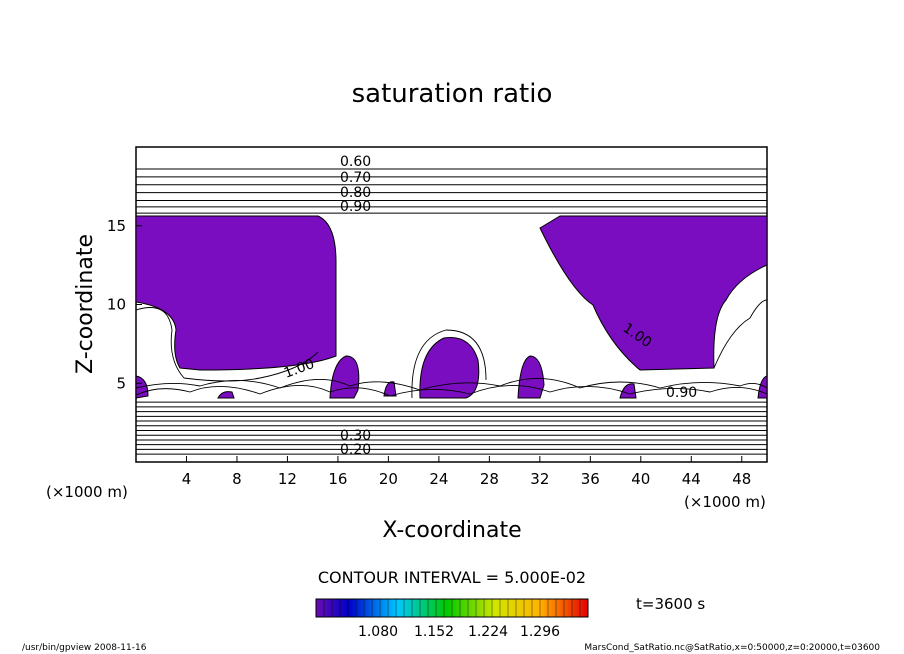 Image resolution: width=904 pixels, height=654 pixels. Describe the element at coordinates (116, 305) in the screenshot. I see `y-tick-label: 10` at that location.